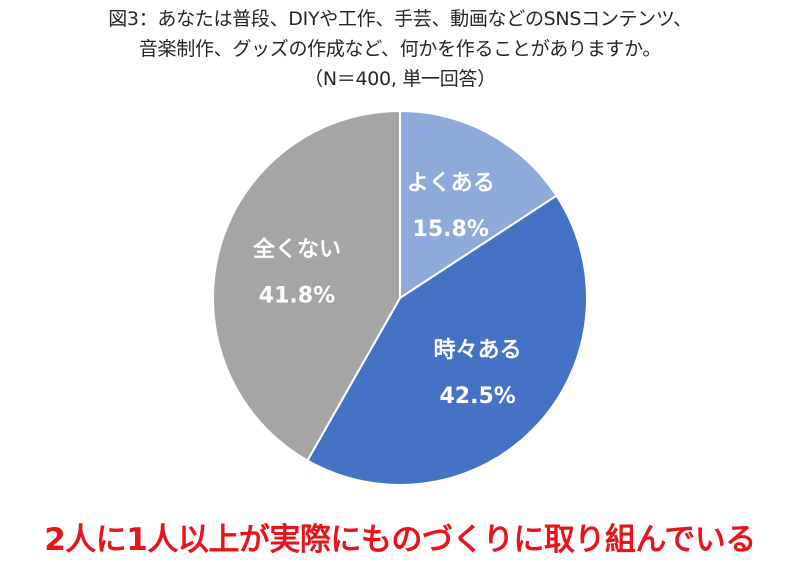 The height and width of the screenshot is (586, 800). What do you see at coordinates (451, 183) in the screenshot?
I see `slice-category-label-1: よくある` at bounding box center [451, 183].